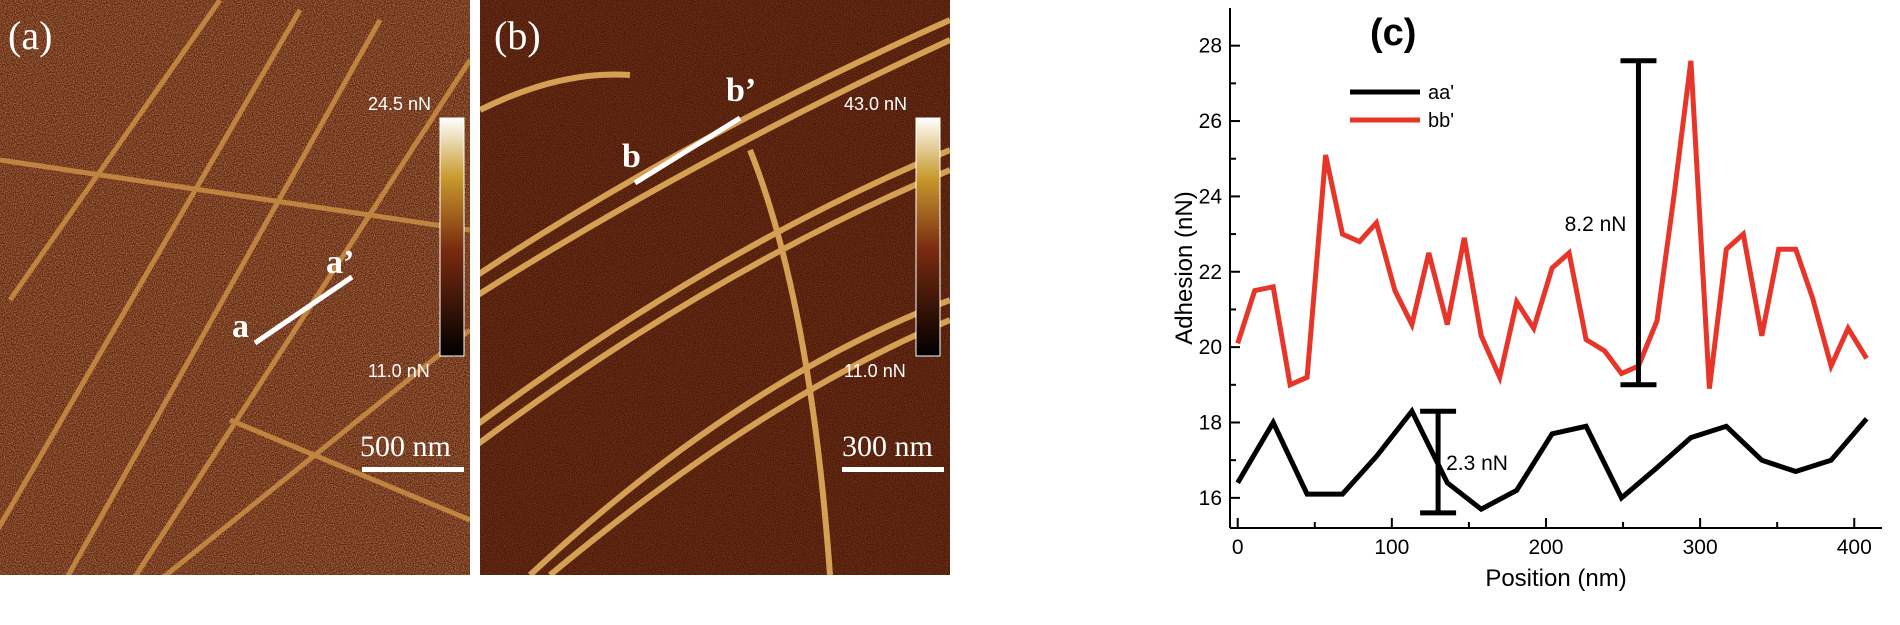  Describe the element at coordinates (1184, 267) in the screenshot. I see `y-axis-title: Adhesion (nN)` at that location.